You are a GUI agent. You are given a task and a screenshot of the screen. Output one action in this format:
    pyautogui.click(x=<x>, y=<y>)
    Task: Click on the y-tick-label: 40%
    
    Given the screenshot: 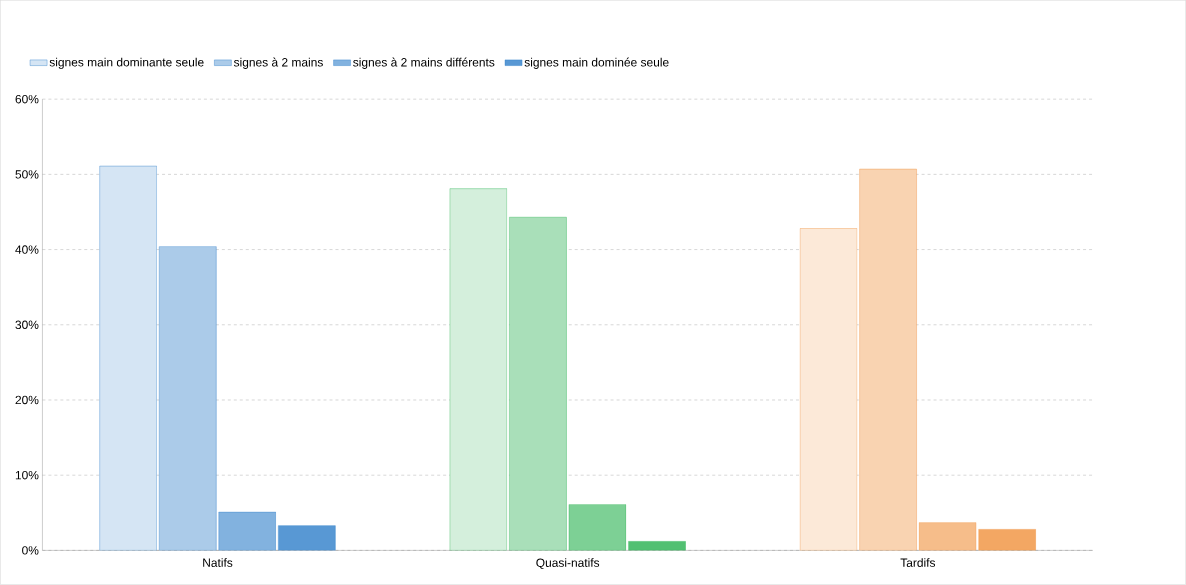 What is the action you would take?
    pyautogui.click(x=27, y=249)
    